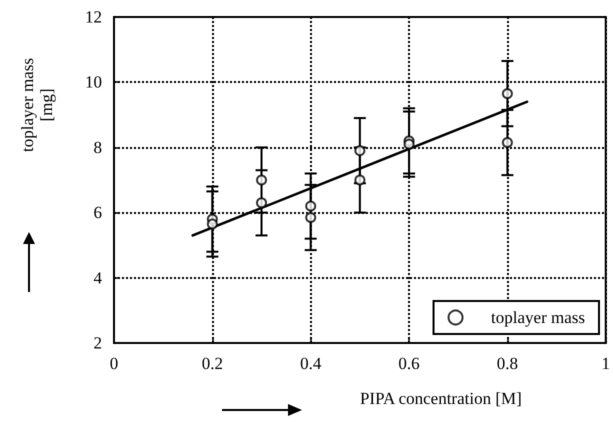 The width and height of the screenshot is (613, 422). I want to click on y-tick-label: 10, so click(93, 82).